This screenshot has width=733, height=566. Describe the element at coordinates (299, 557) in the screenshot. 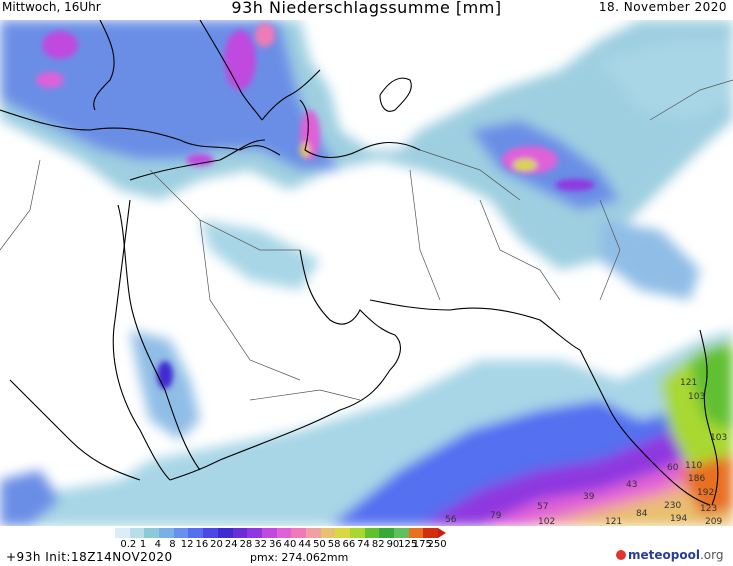

I see `max-precip: pmx: 274.062mm` at that location.